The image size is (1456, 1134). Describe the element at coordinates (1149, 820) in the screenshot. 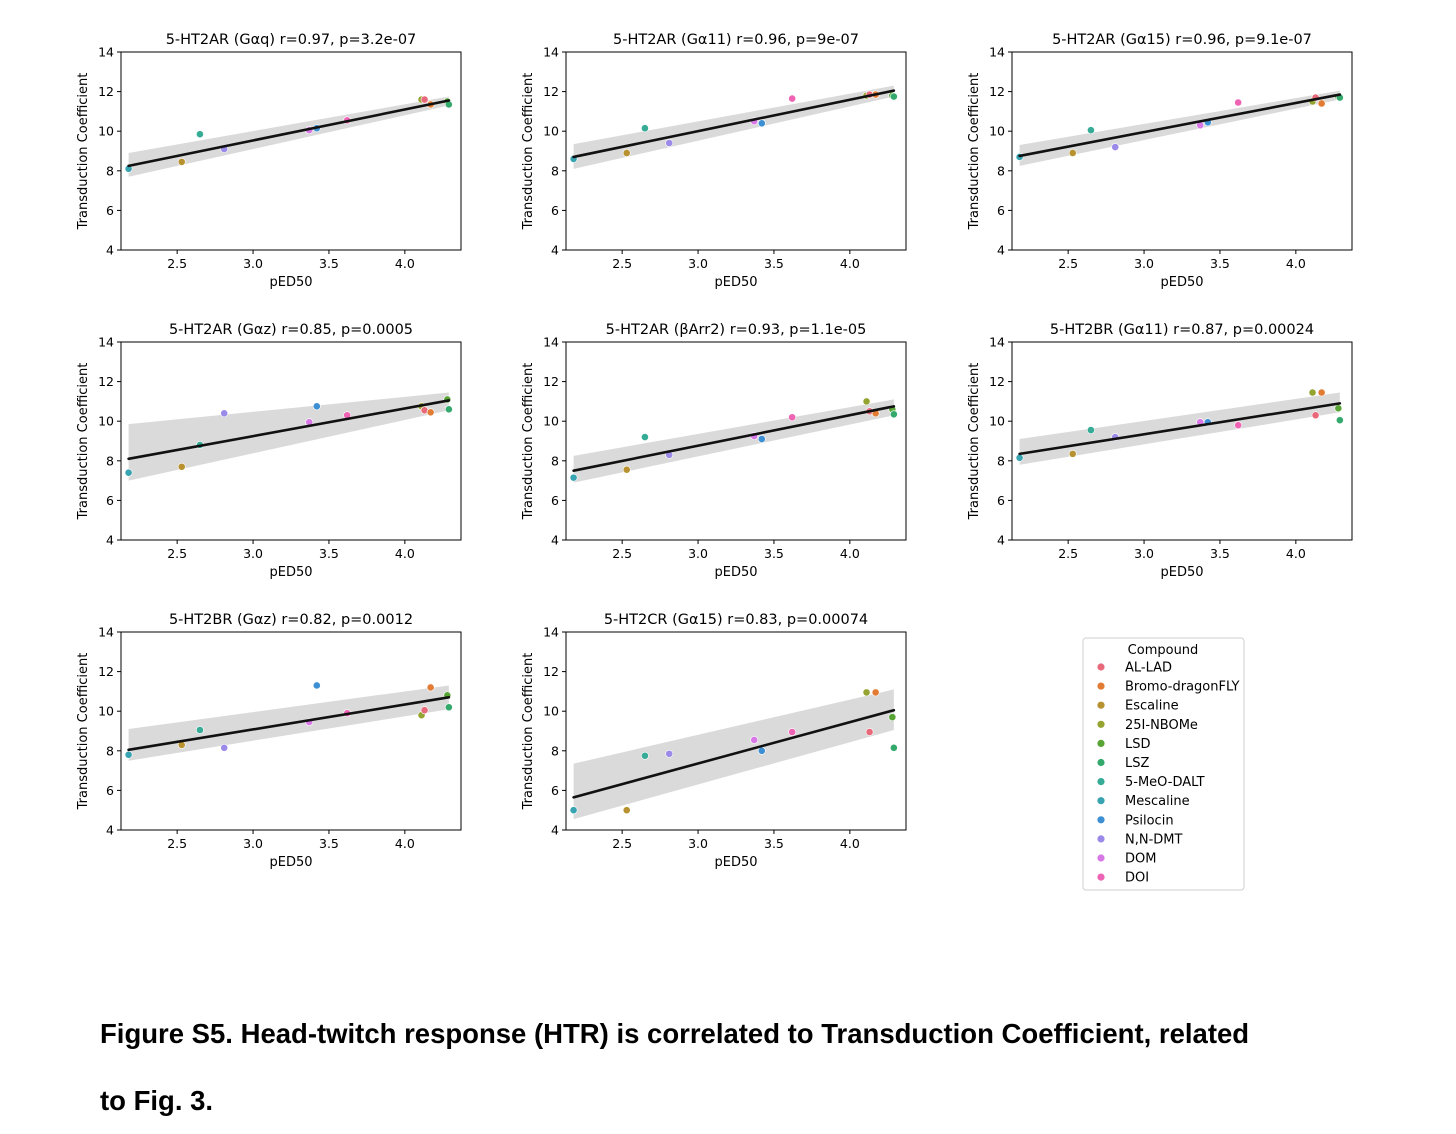

I see `legend-label: Psilocin` at that location.